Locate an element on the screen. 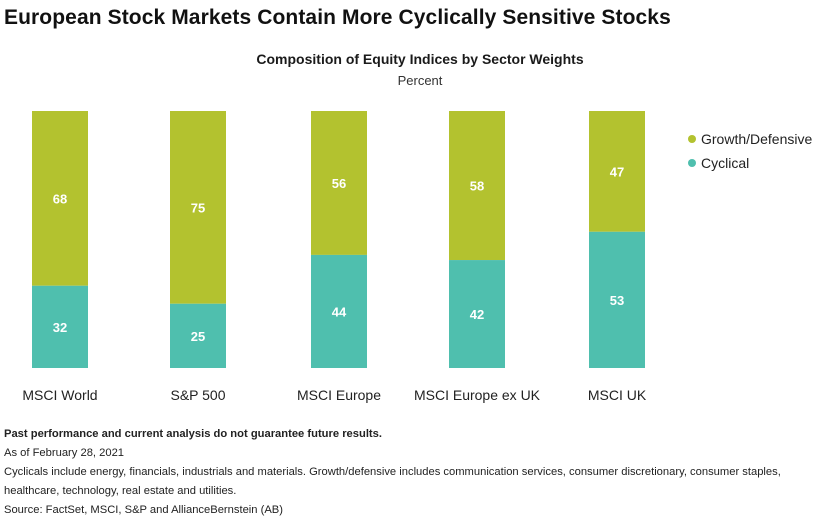  data-label-growth-defensive-msci-uk: 47 is located at coordinates (617, 171).